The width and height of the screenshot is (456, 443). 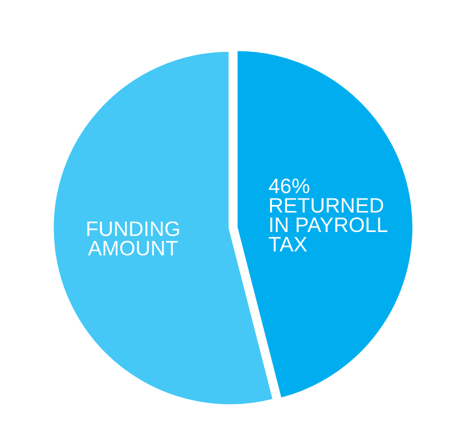 What do you see at coordinates (133, 238) in the screenshot?
I see `slice-label: FUNDING AMOUNT` at bounding box center [133, 238].